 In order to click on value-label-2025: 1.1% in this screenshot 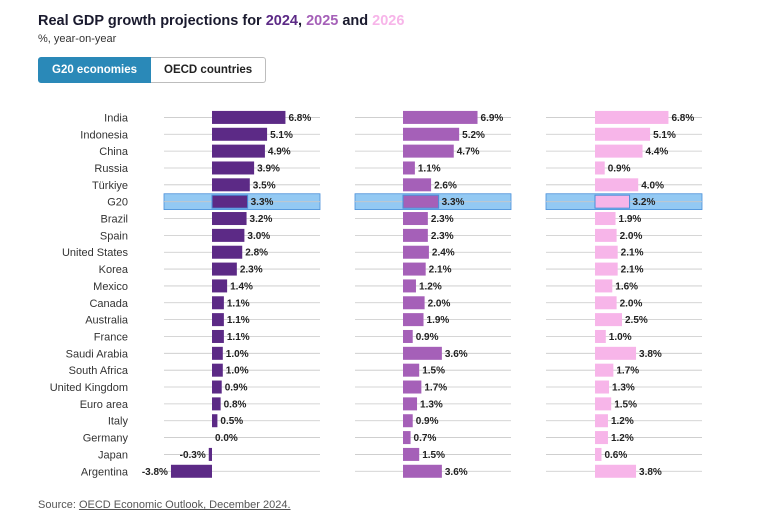, I will do `click(429, 168)`.